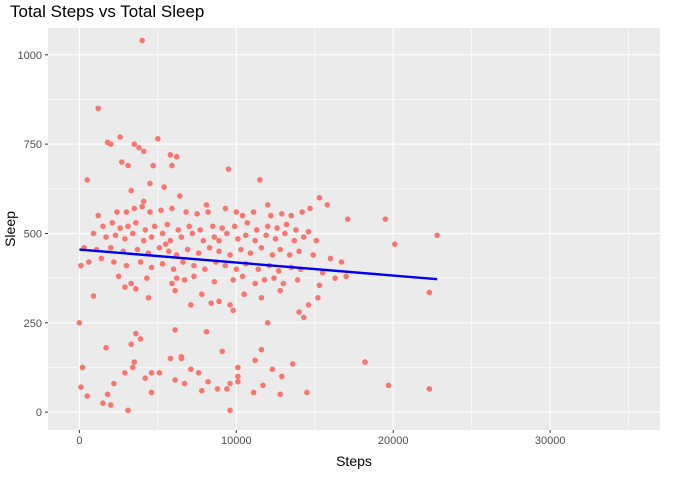 The width and height of the screenshot is (684, 480). What do you see at coordinates (393, 441) in the screenshot?
I see `x-tick-label: 20000` at bounding box center [393, 441].